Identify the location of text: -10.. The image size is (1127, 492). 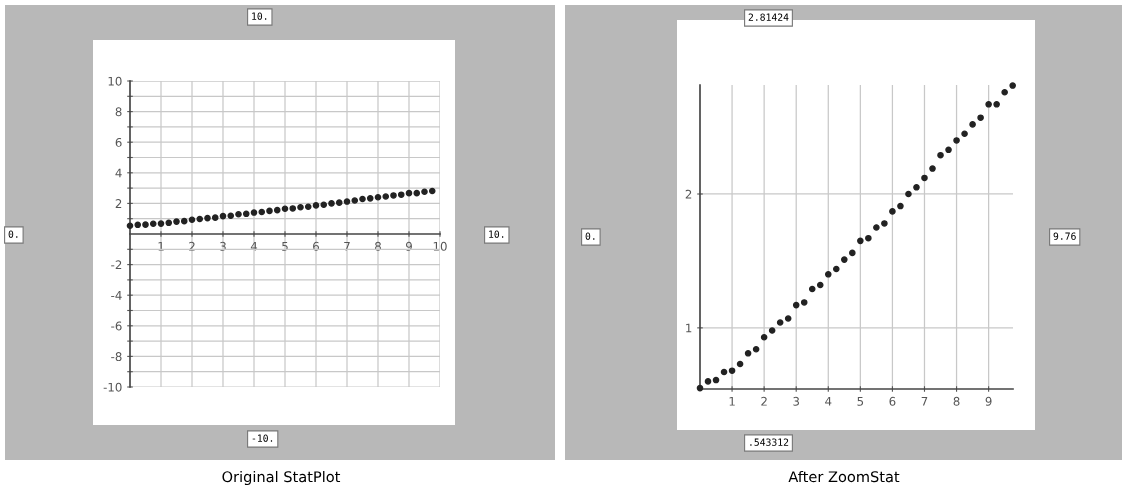
(262, 438).